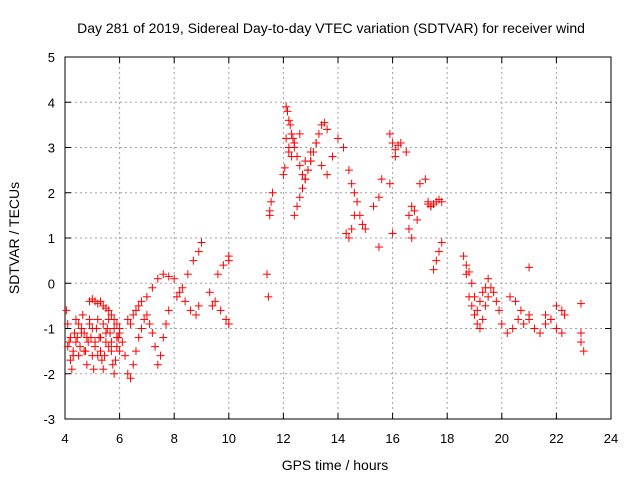 The height and width of the screenshot is (480, 640). What do you see at coordinates (556, 438) in the screenshot?
I see `x-tick-label: 22` at bounding box center [556, 438].